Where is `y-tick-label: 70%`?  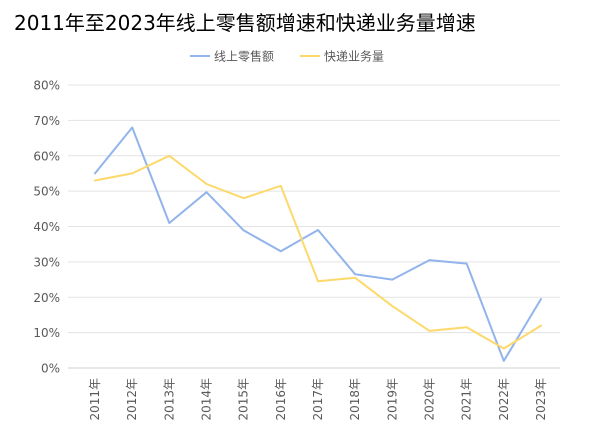
y-tick-label: 70% is located at coordinates (46, 121).